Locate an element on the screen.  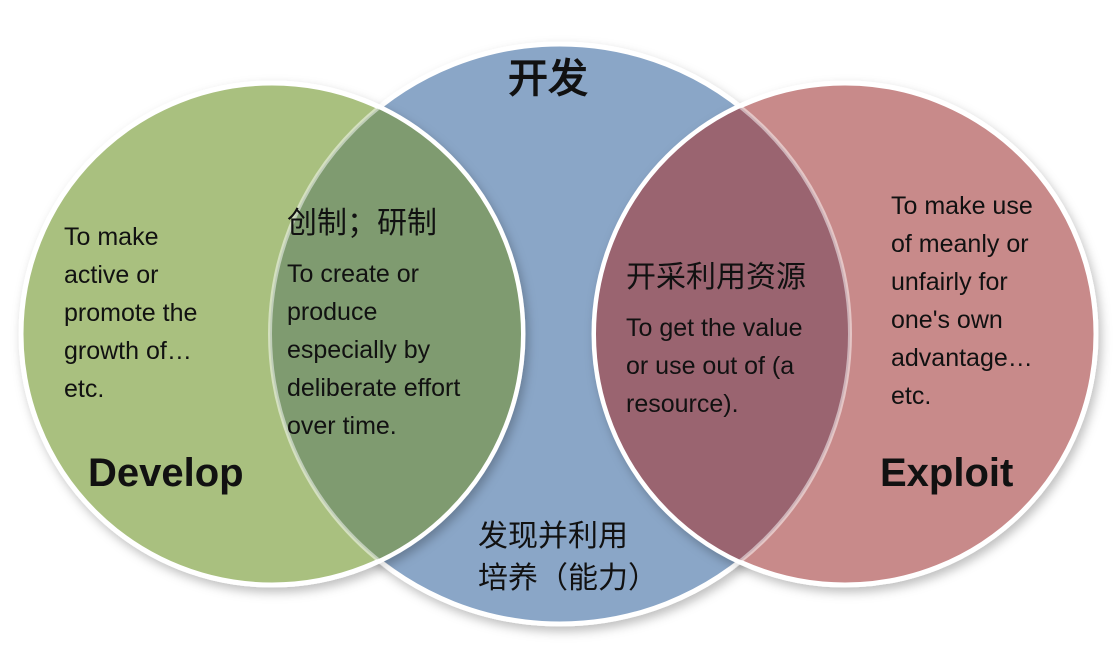
exploit-description-line: one's own is located at coordinates (947, 320).